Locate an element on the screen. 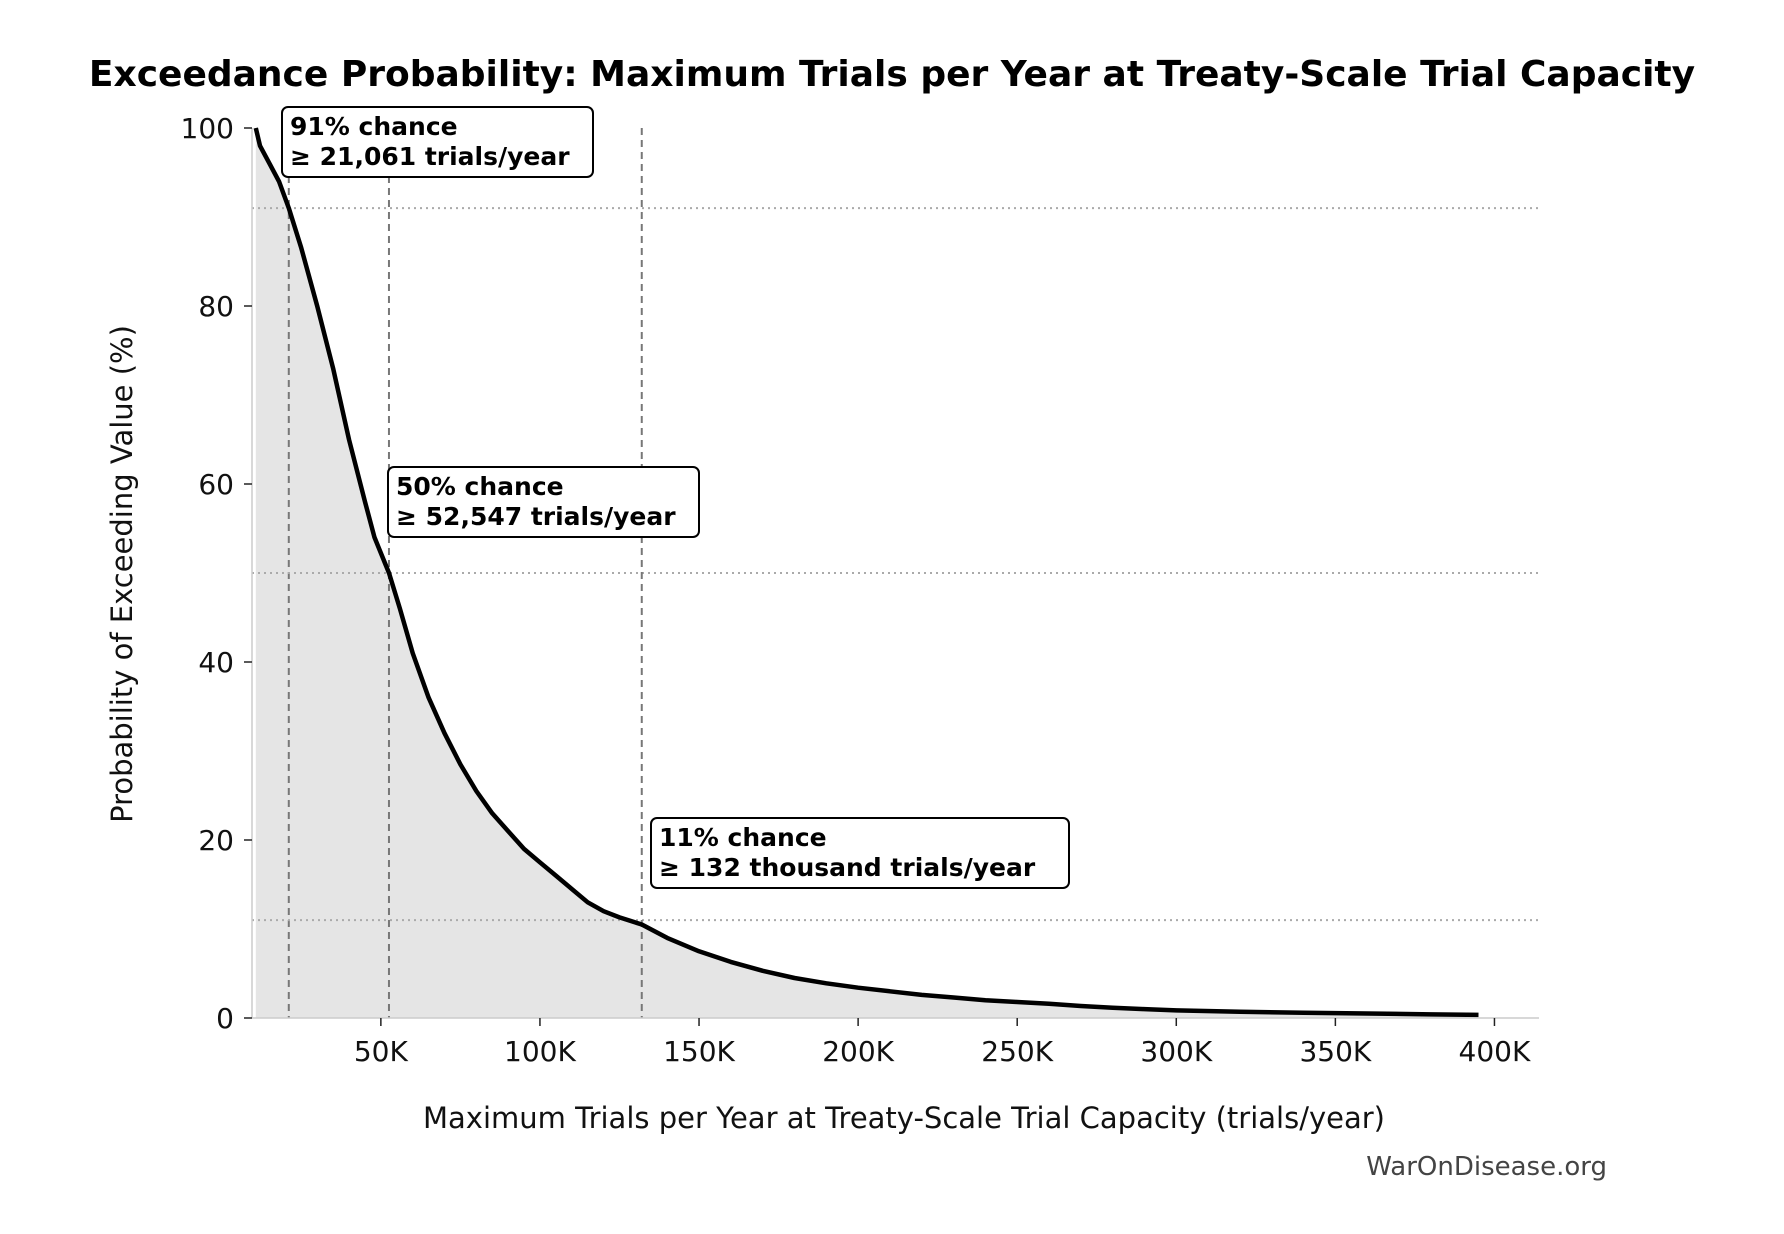 The image size is (1784, 1234). watermark: WarOnDisease.org is located at coordinates (1486, 1167).